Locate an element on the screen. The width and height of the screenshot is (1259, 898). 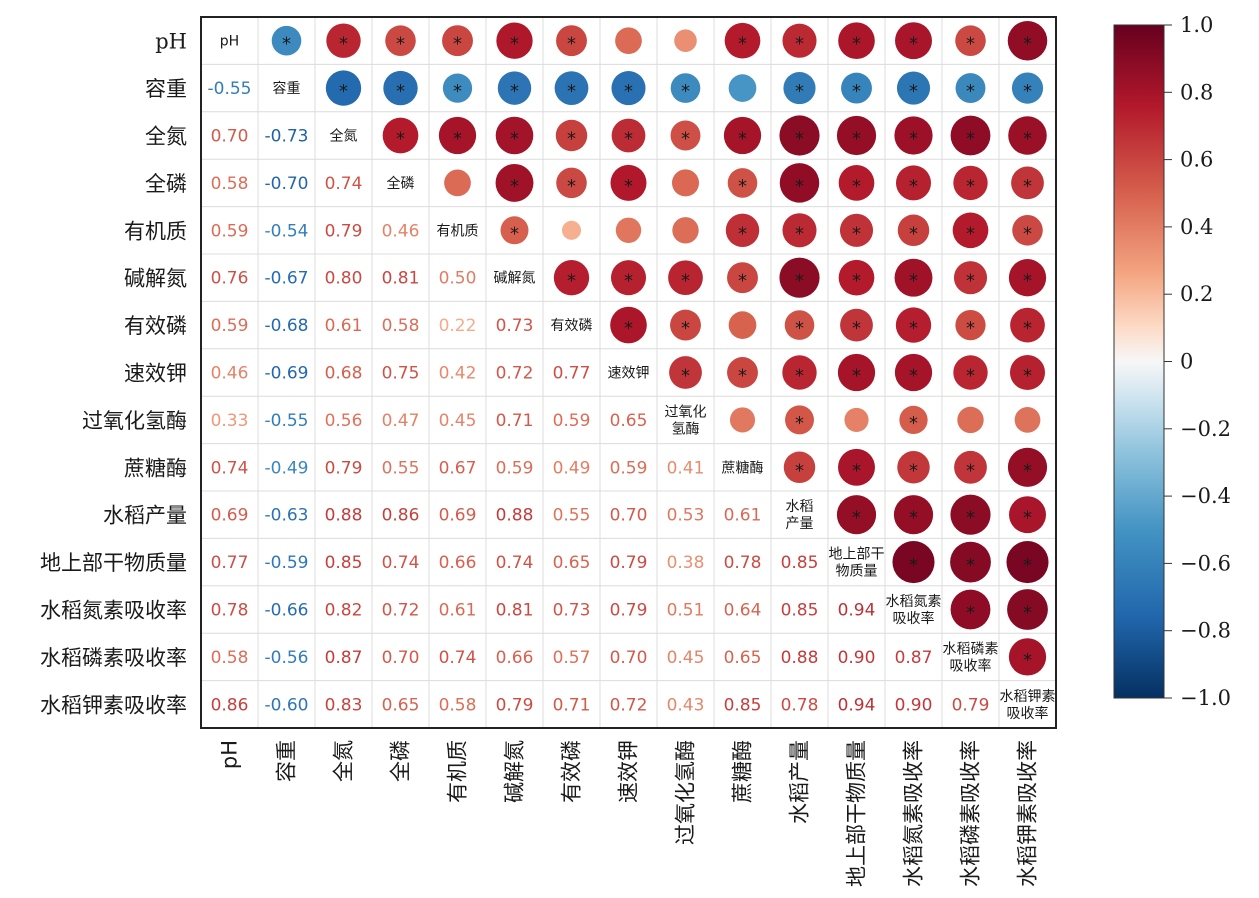
correlation-value: 0.45 is located at coordinates (458, 421).